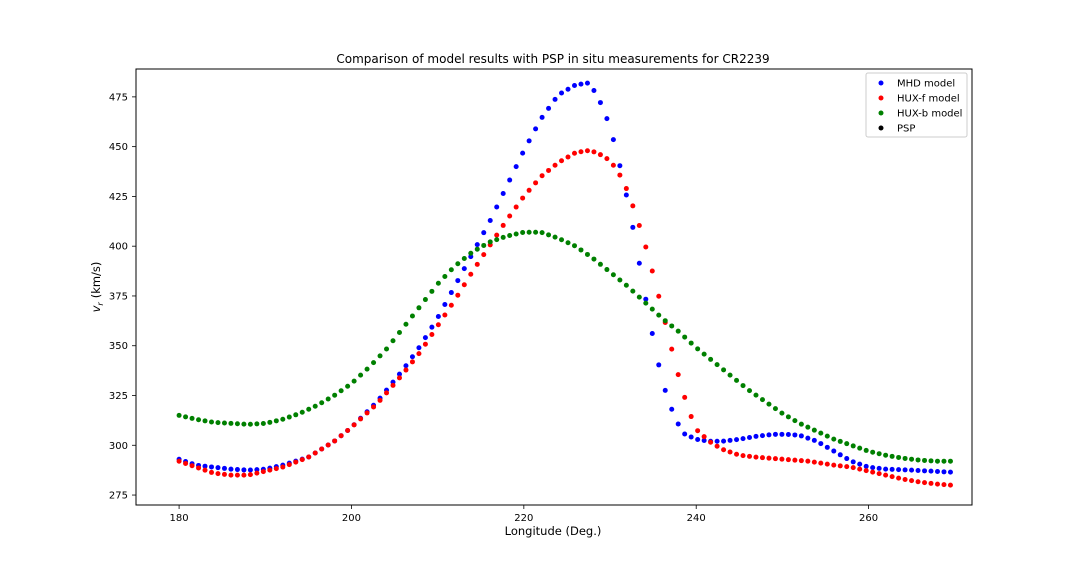 Image resolution: width=1080 pixels, height=576 pixels. What do you see at coordinates (926, 84) in the screenshot?
I see `legend-label-mhd: MHD model` at bounding box center [926, 84].